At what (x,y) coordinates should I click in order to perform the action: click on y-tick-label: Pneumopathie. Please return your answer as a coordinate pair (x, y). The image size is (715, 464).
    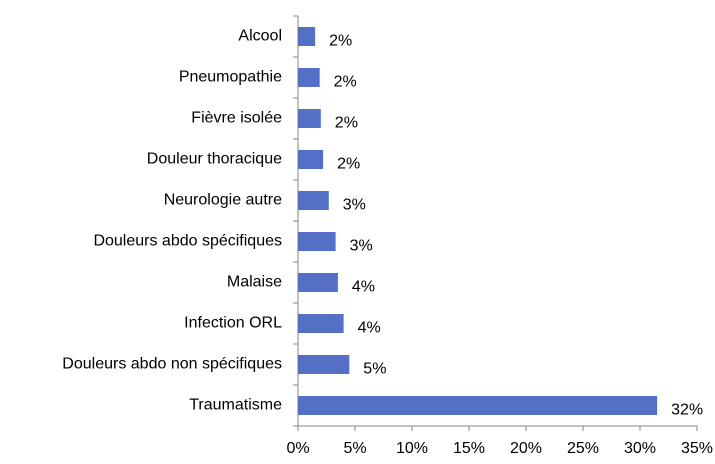
    Looking at the image, I should click on (230, 77).